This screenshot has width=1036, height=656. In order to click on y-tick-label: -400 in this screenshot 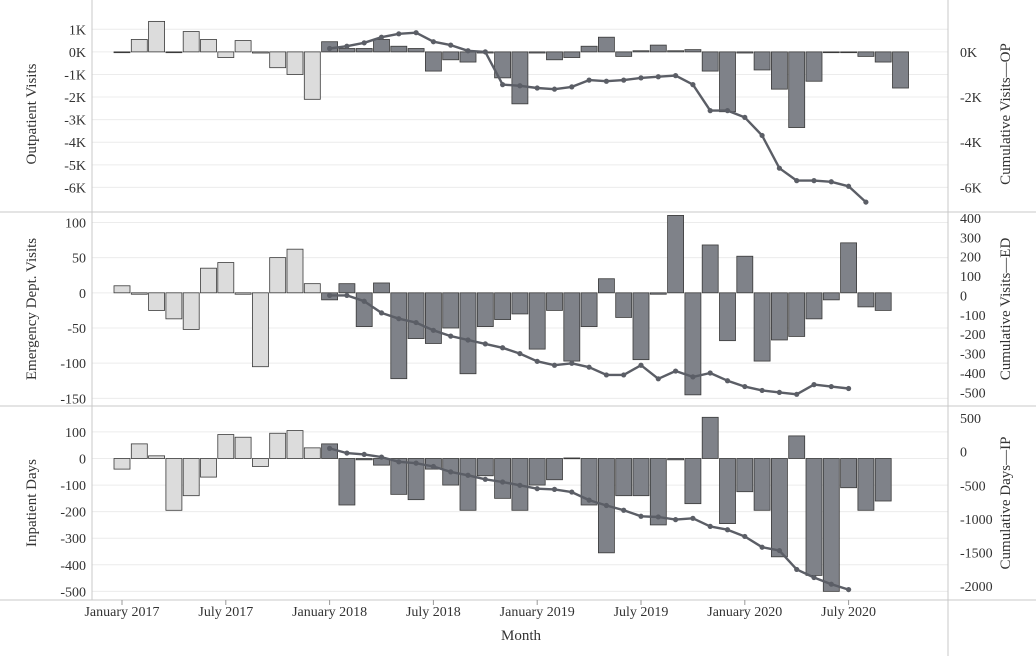, I will do `click(73, 566)`.